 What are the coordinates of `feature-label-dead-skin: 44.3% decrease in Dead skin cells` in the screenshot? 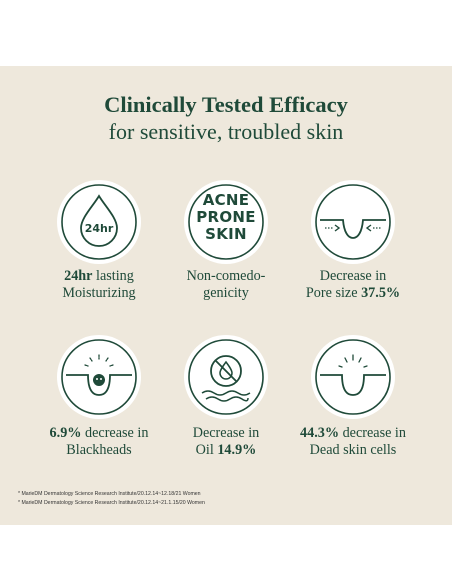 It's located at (353, 442).